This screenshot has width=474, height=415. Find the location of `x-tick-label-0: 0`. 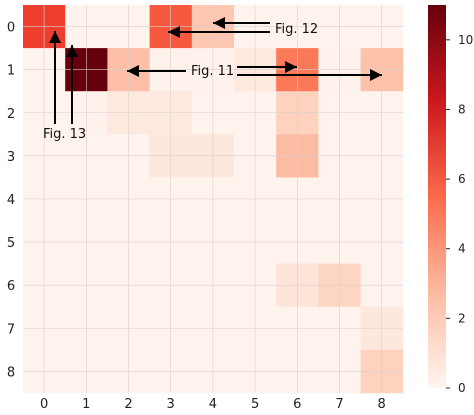

x-tick-label-0: 0 is located at coordinates (44, 404).